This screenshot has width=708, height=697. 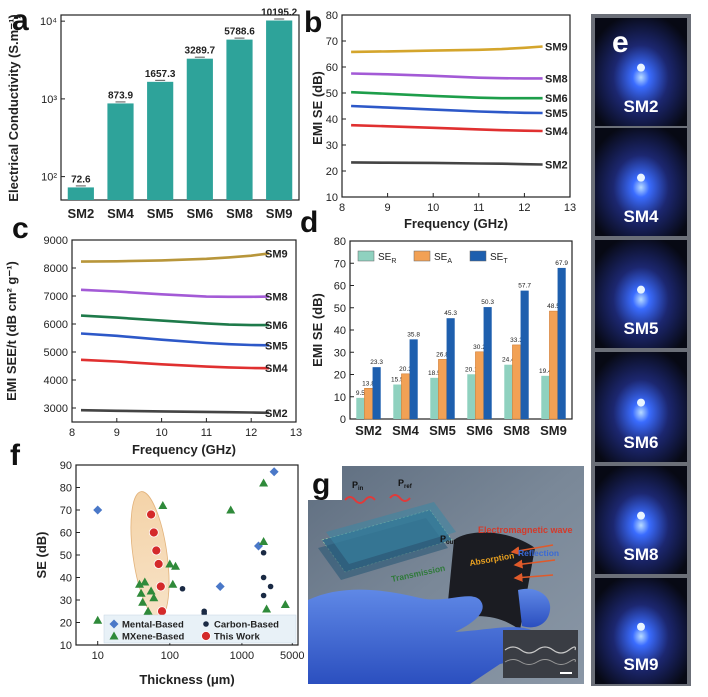 What do you see at coordinates (447, 540) in the screenshot?
I see `p-out-label: Pout` at bounding box center [447, 540].